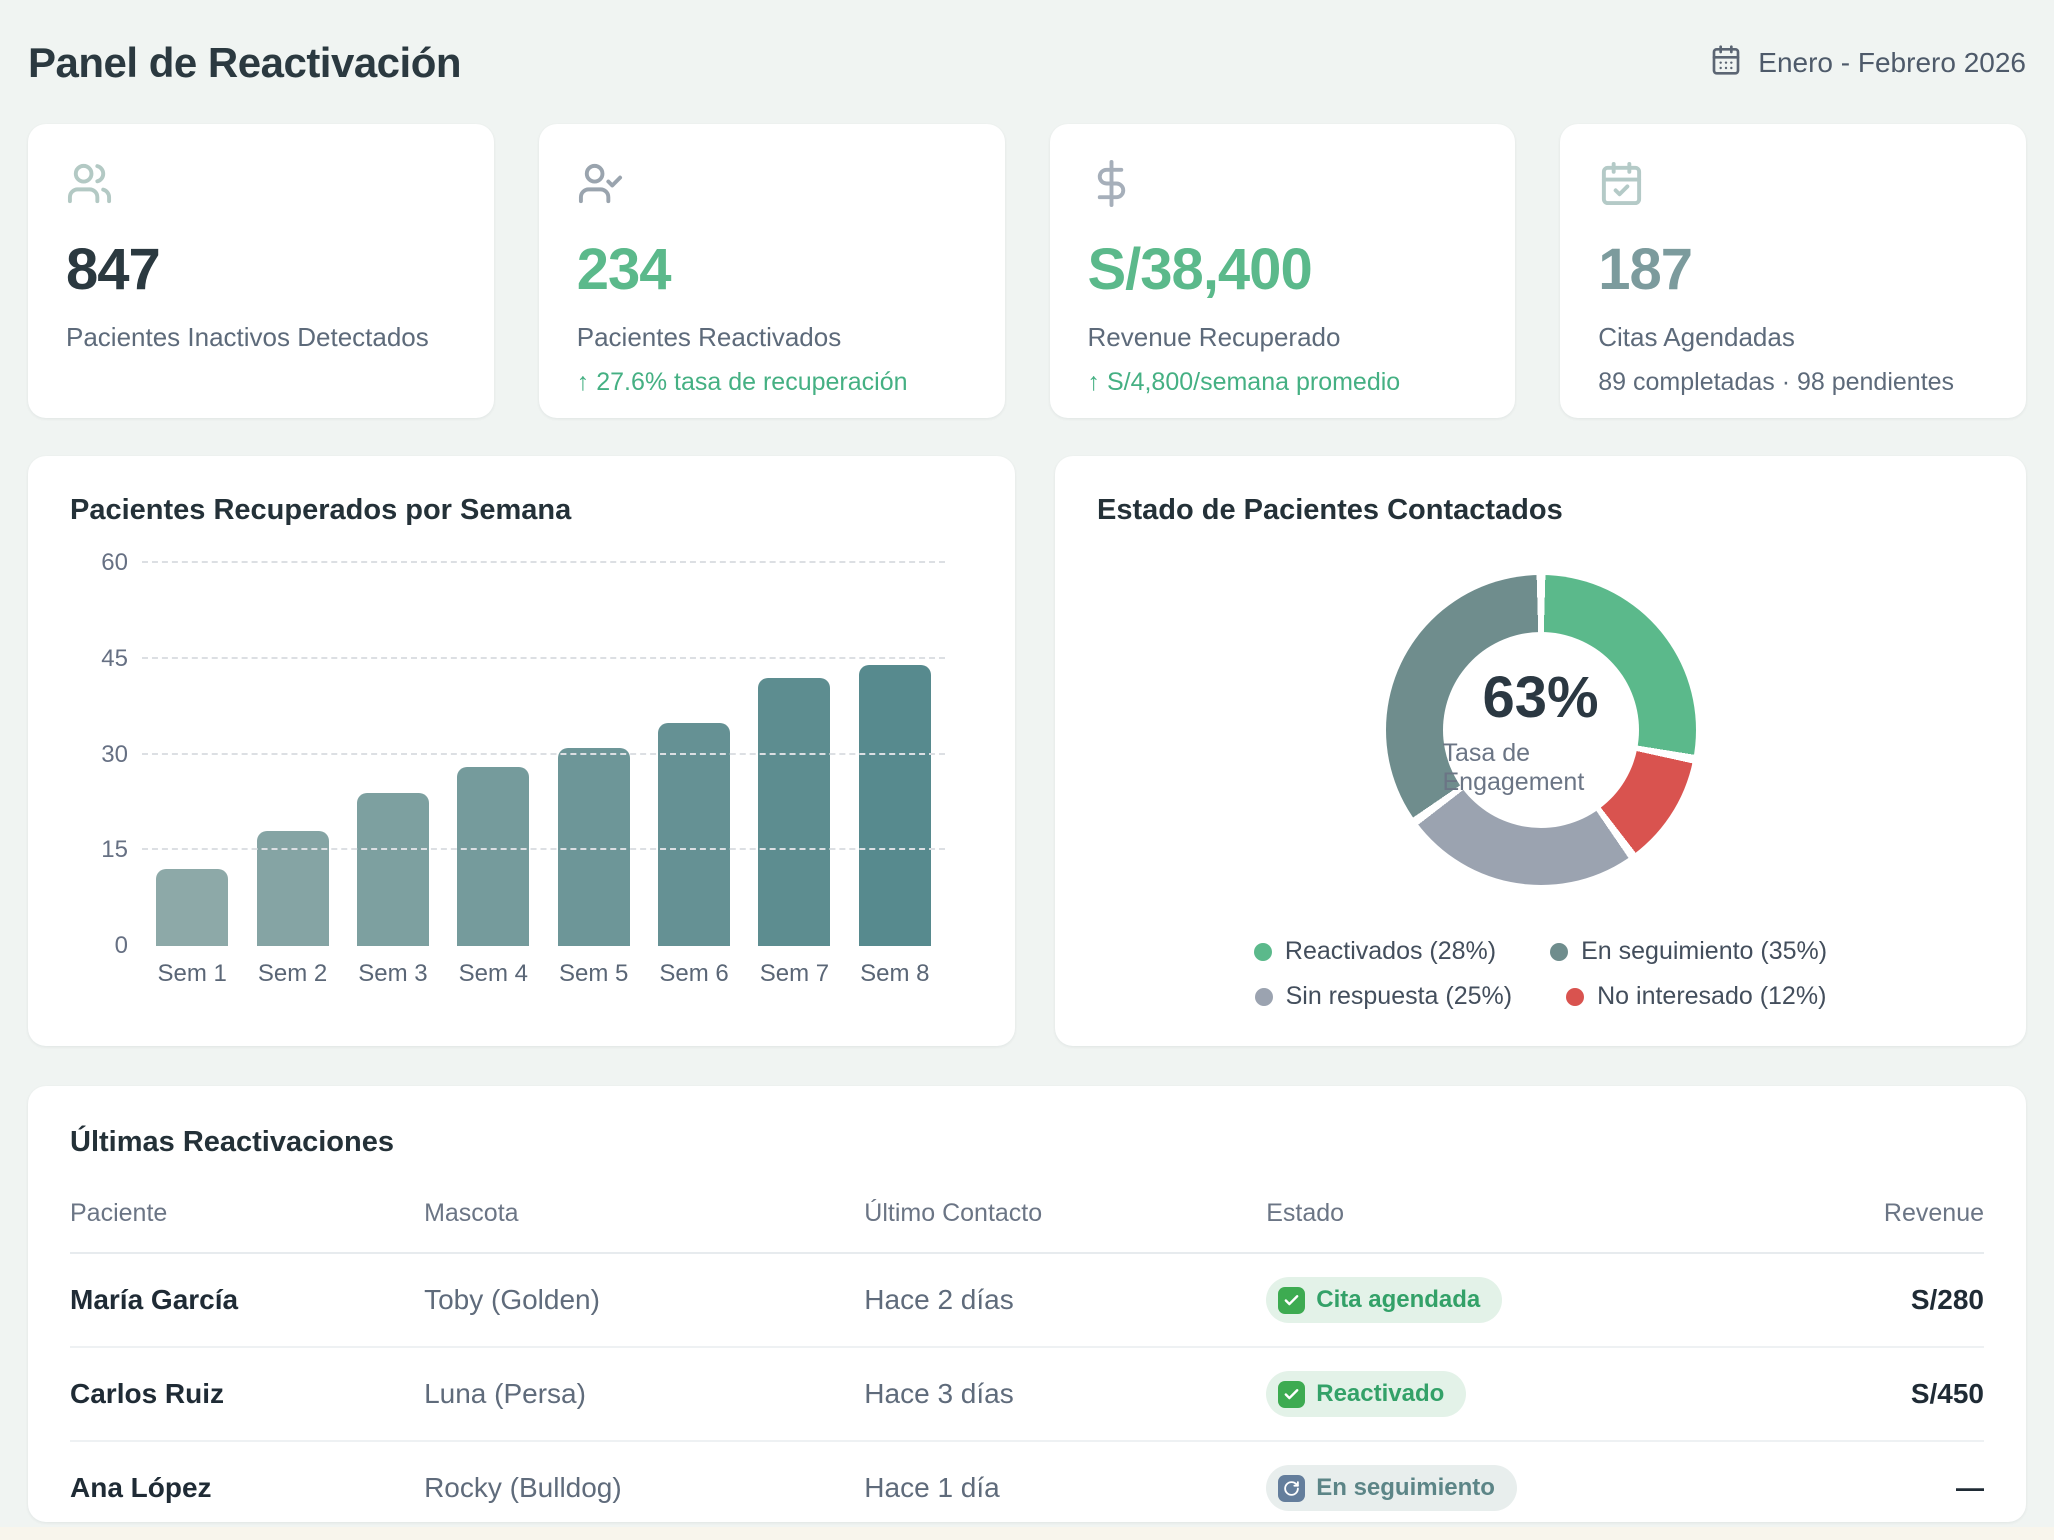 The image size is (2054, 1540). I want to click on donut-ring: 63% Tasa de Engagement, so click(1540, 730).